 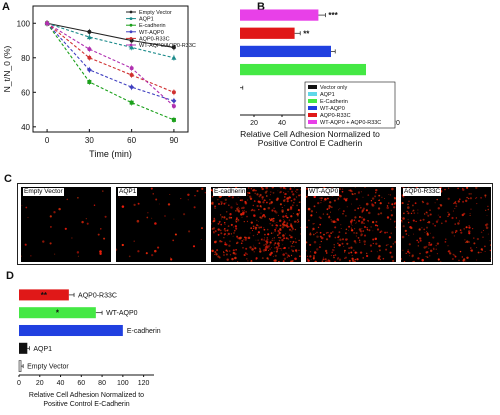 What do you see at coordinates (334, 102) in the screenshot?
I see `legend-entry: E-Cadherin` at bounding box center [334, 102].